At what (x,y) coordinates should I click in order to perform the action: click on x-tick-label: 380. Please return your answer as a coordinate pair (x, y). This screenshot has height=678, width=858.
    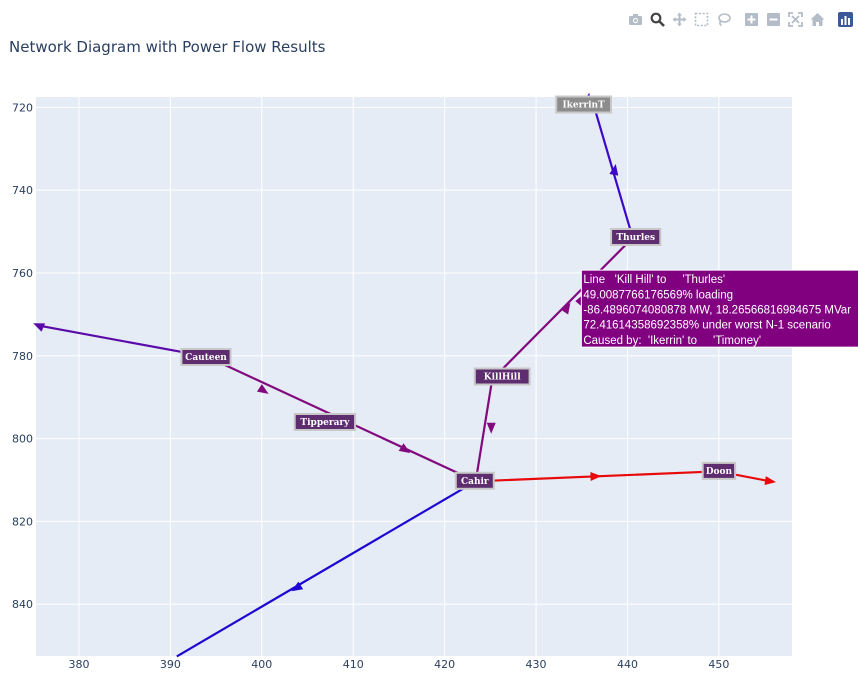
    Looking at the image, I should click on (78, 664).